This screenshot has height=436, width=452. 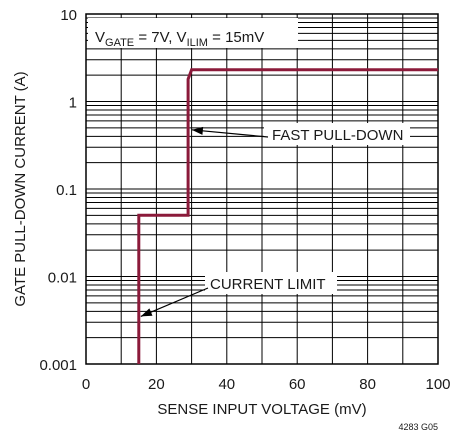 I want to click on annotation-fast-pull-down: FAST PULL-DOWN, so click(x=337, y=135).